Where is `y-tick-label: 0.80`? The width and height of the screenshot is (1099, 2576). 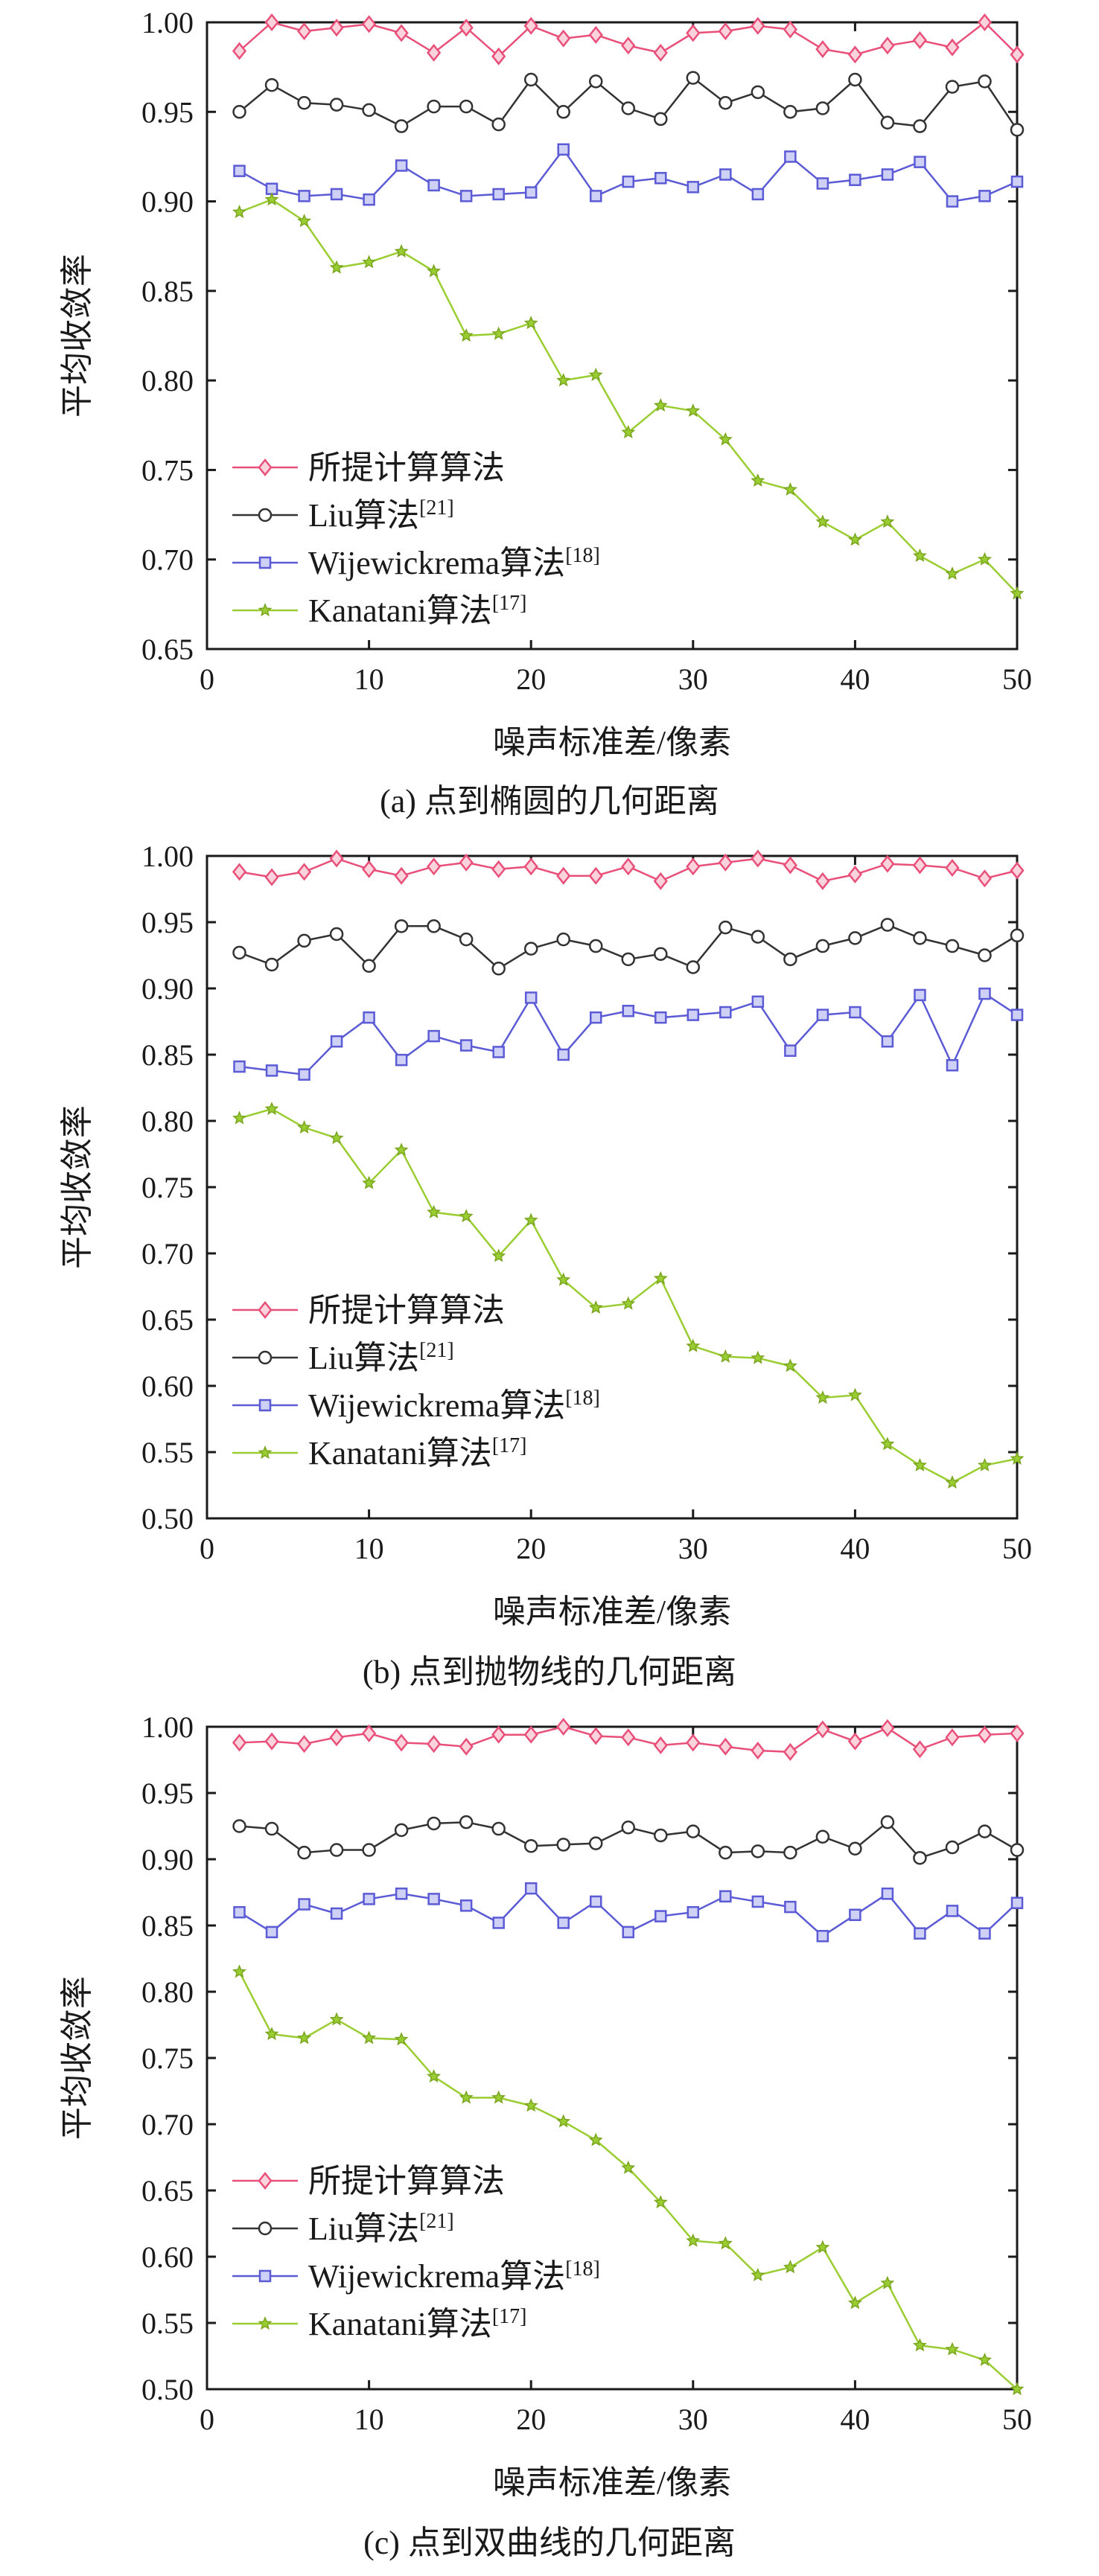 y-tick-label: 0.80 is located at coordinates (167, 1992).